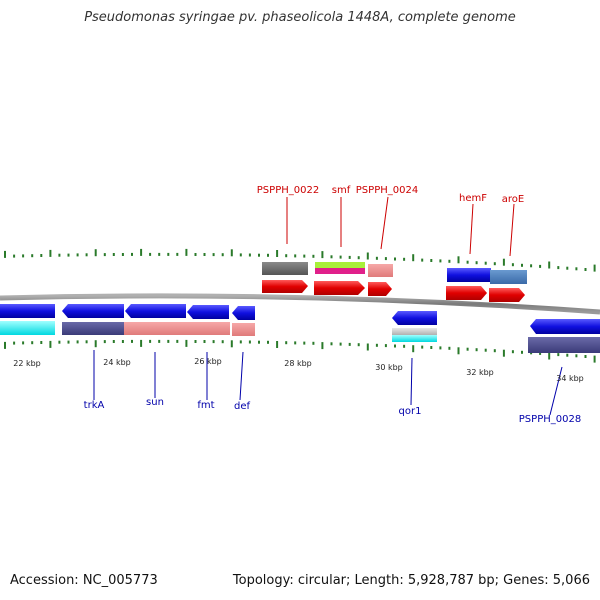 This screenshot has height=600, width=600. Describe the element at coordinates (285, 286) in the screenshot. I see `gene-arrow-pspph0022` at that location.